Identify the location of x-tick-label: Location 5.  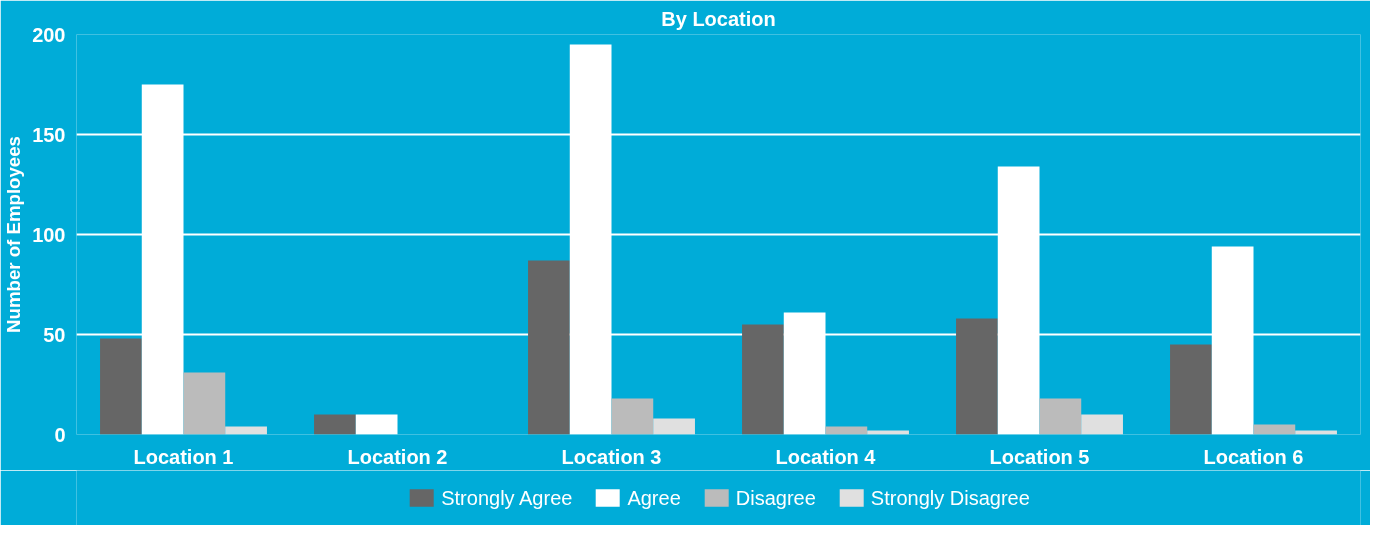
(1039, 456).